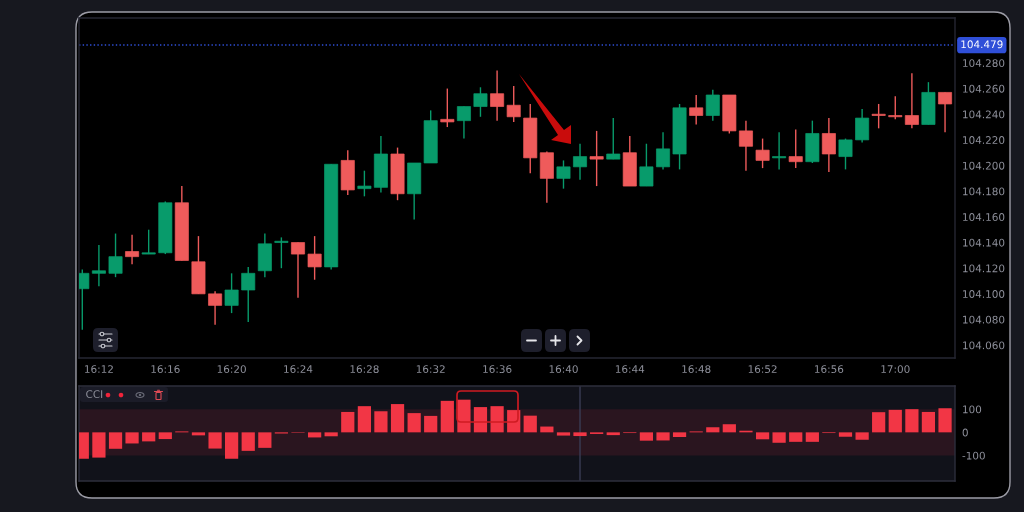 The height and width of the screenshot is (512, 1024). I want to click on y-tick-label: 0, so click(965, 432).